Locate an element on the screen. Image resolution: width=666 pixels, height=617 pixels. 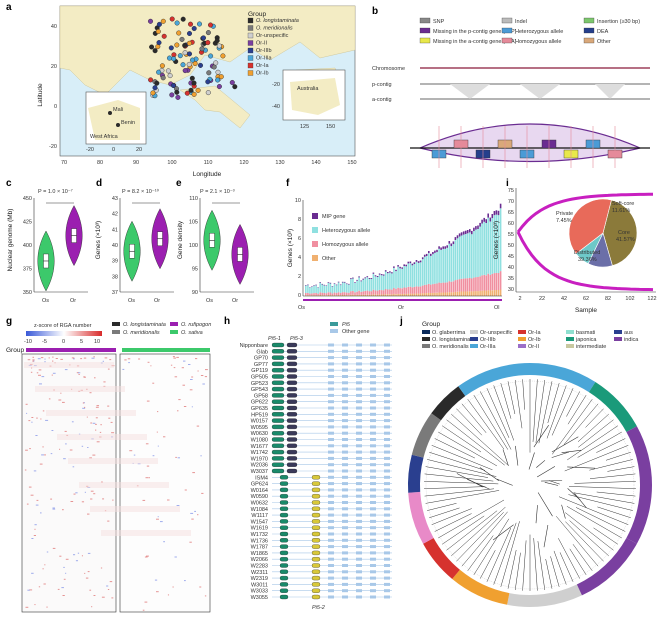
i-ytick: 60 is located at coordinates (511, 224).